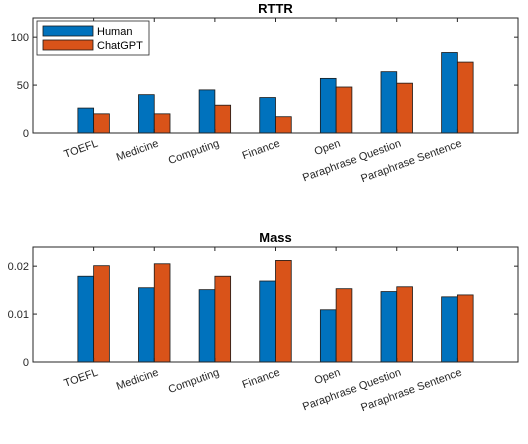 This screenshot has height=444, width=528. Describe the element at coordinates (68, 31) in the screenshot. I see `legend-swatch-human` at that location.